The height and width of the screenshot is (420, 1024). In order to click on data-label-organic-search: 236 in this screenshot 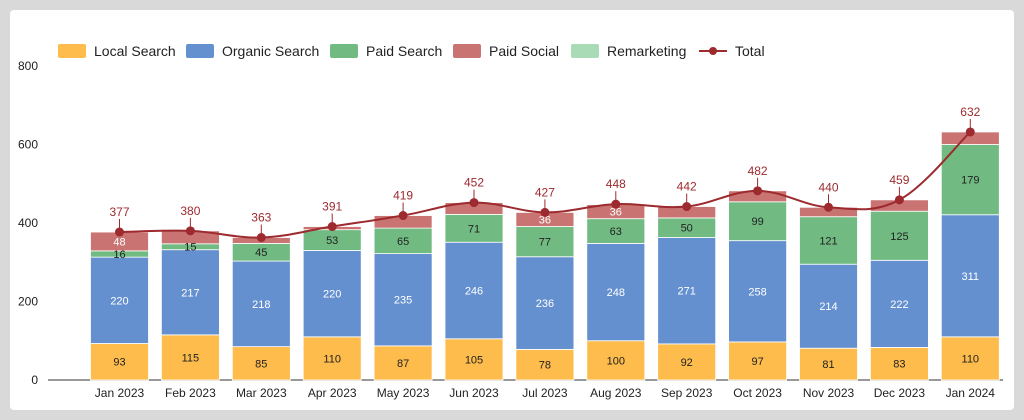, I will do `click(545, 304)`.